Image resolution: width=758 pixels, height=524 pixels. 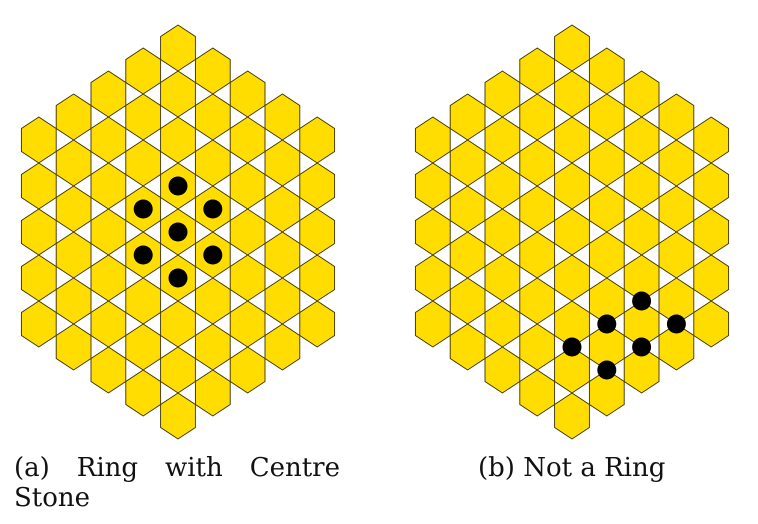 I want to click on caption-b-label: (b), so click(x=496, y=468).